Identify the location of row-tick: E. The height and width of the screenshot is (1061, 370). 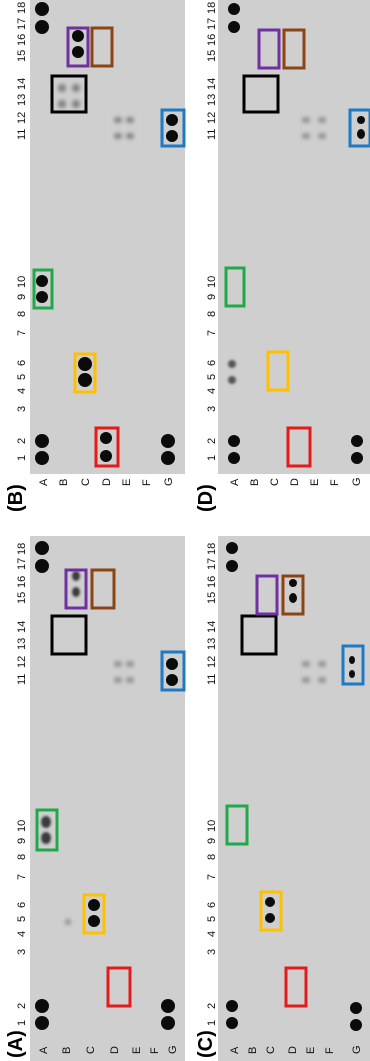
(137, 1050).